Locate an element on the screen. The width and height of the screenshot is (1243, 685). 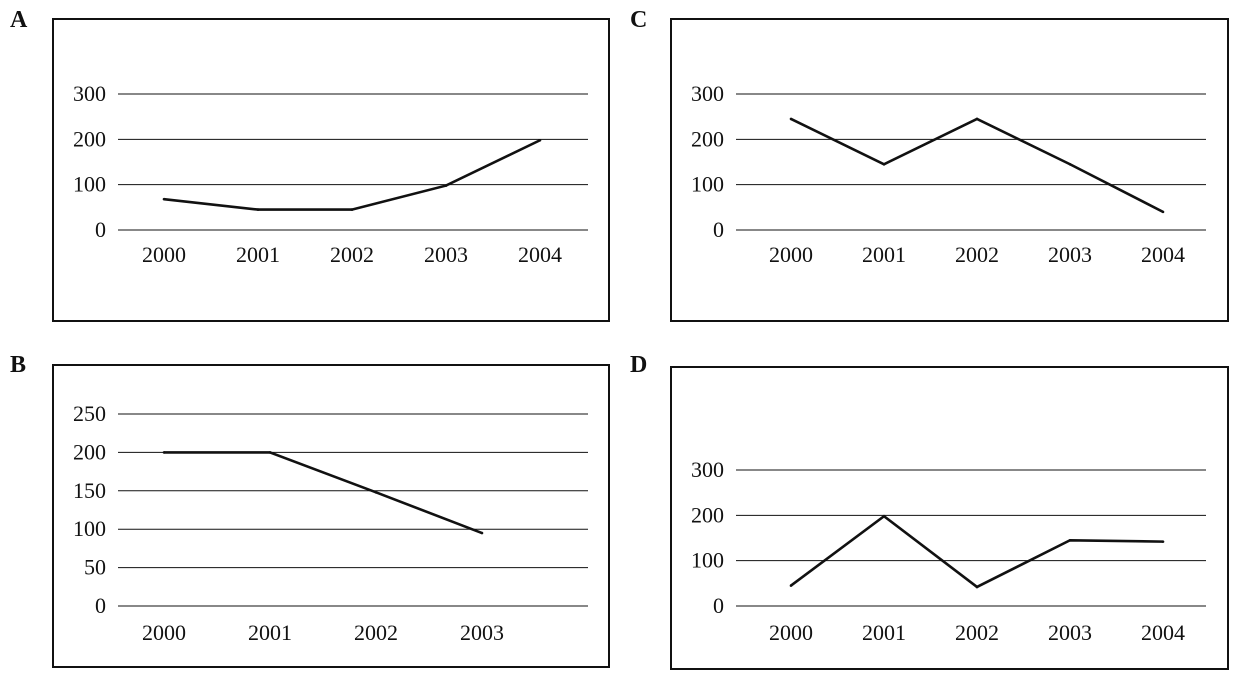
chart-svg-b: 0 50 100 150 200 250 2000 2001 2002 2003 is located at coordinates (330, 523).